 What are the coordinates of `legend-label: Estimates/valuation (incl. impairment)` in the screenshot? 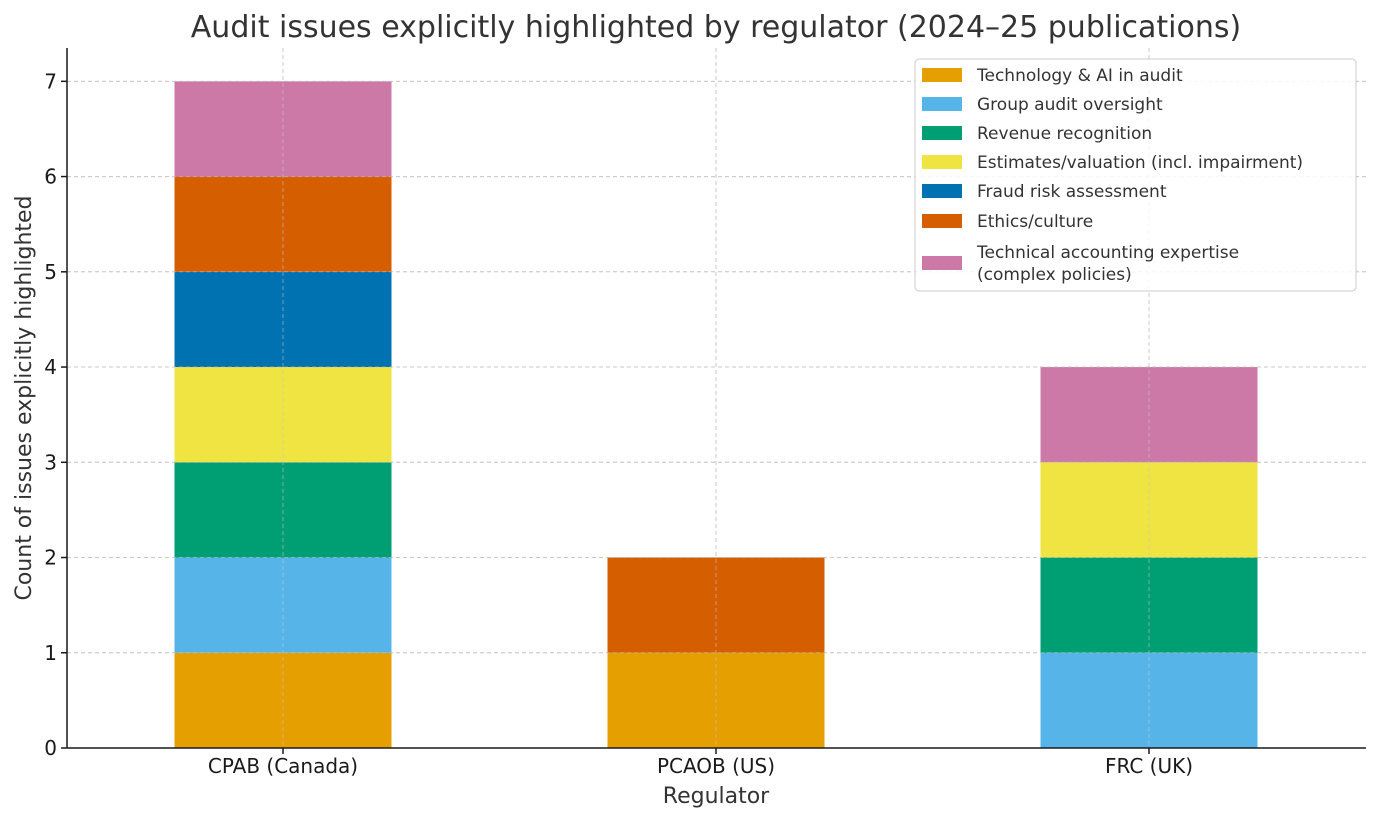 It's located at (1140, 163).